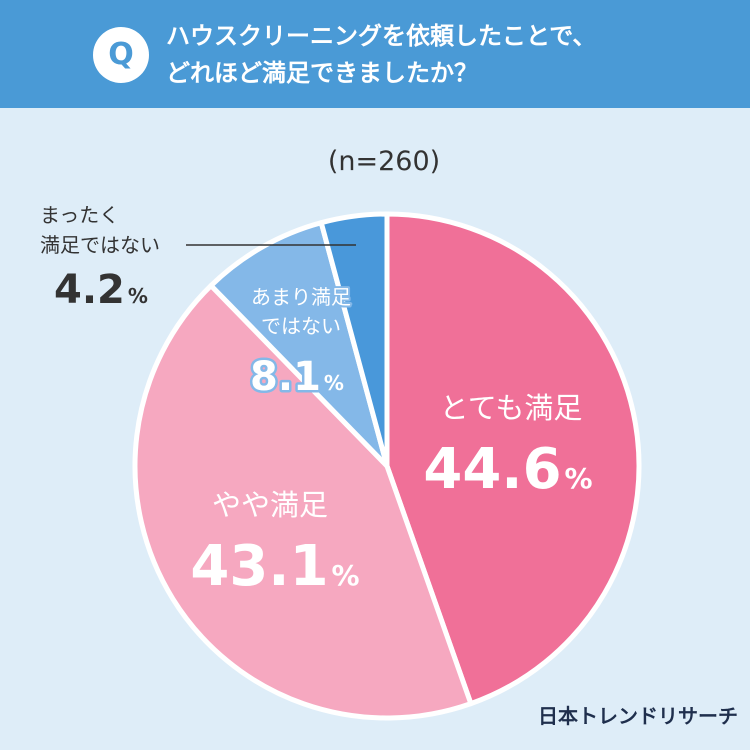  Describe the element at coordinates (101, 290) in the screenshot. I see `slice-value-4: 4.2%` at that location.